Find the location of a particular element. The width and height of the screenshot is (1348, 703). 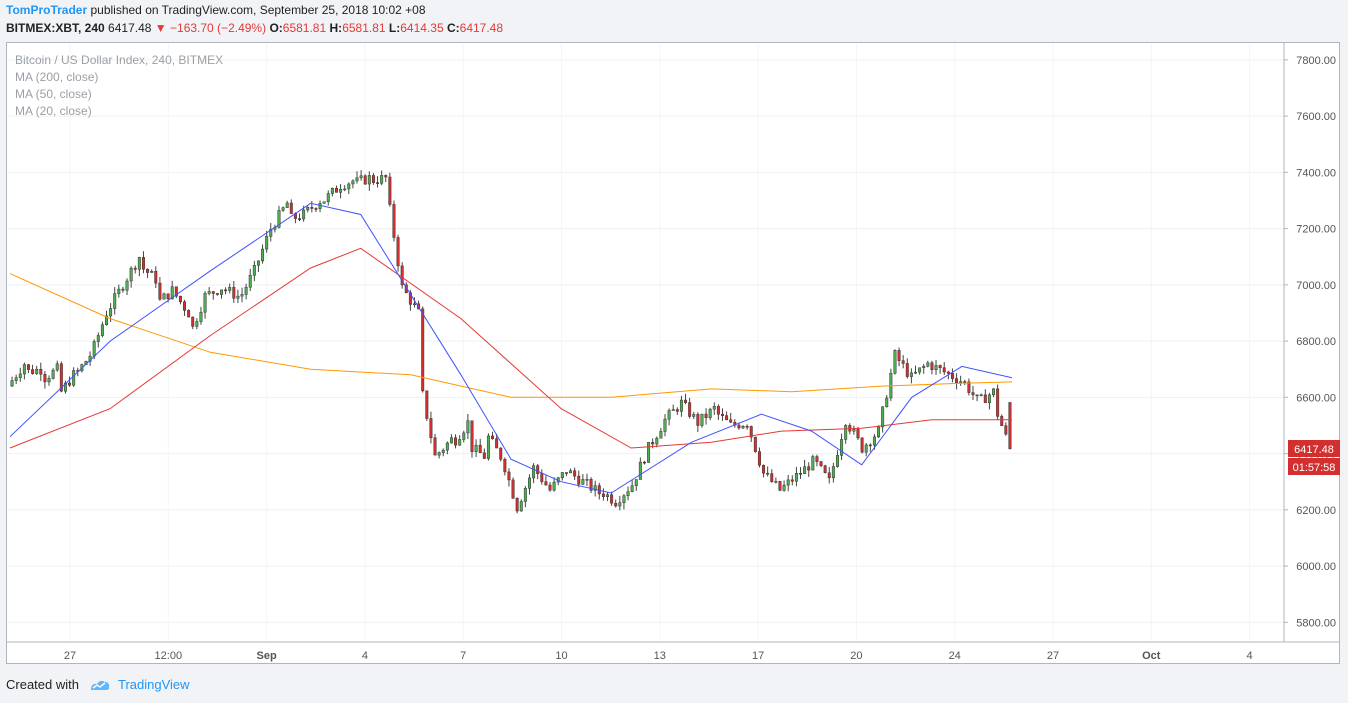

last-price-badge-bg is located at coordinates (1314, 448).